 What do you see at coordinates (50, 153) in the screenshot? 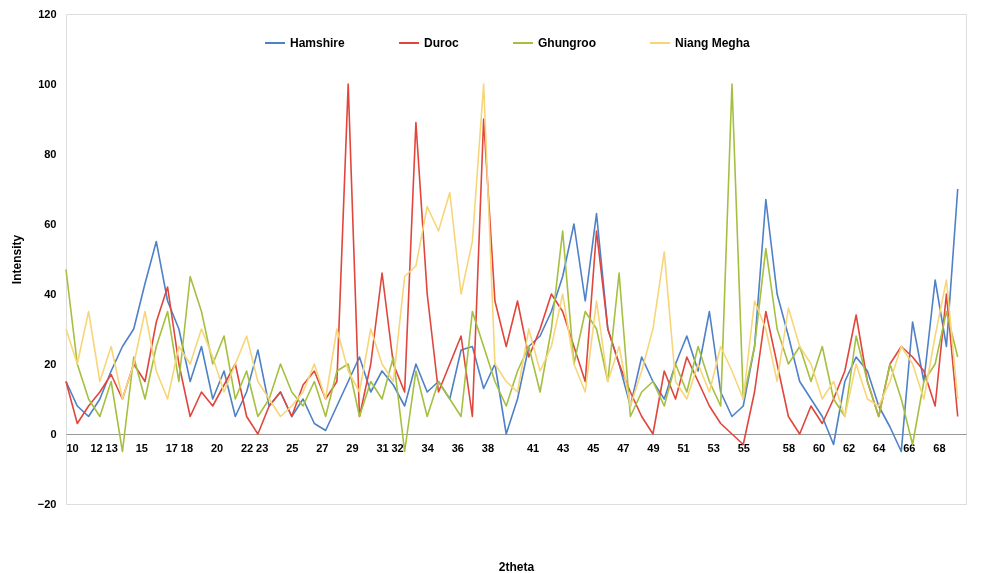
I see `y-tick-label: 80` at bounding box center [50, 153].